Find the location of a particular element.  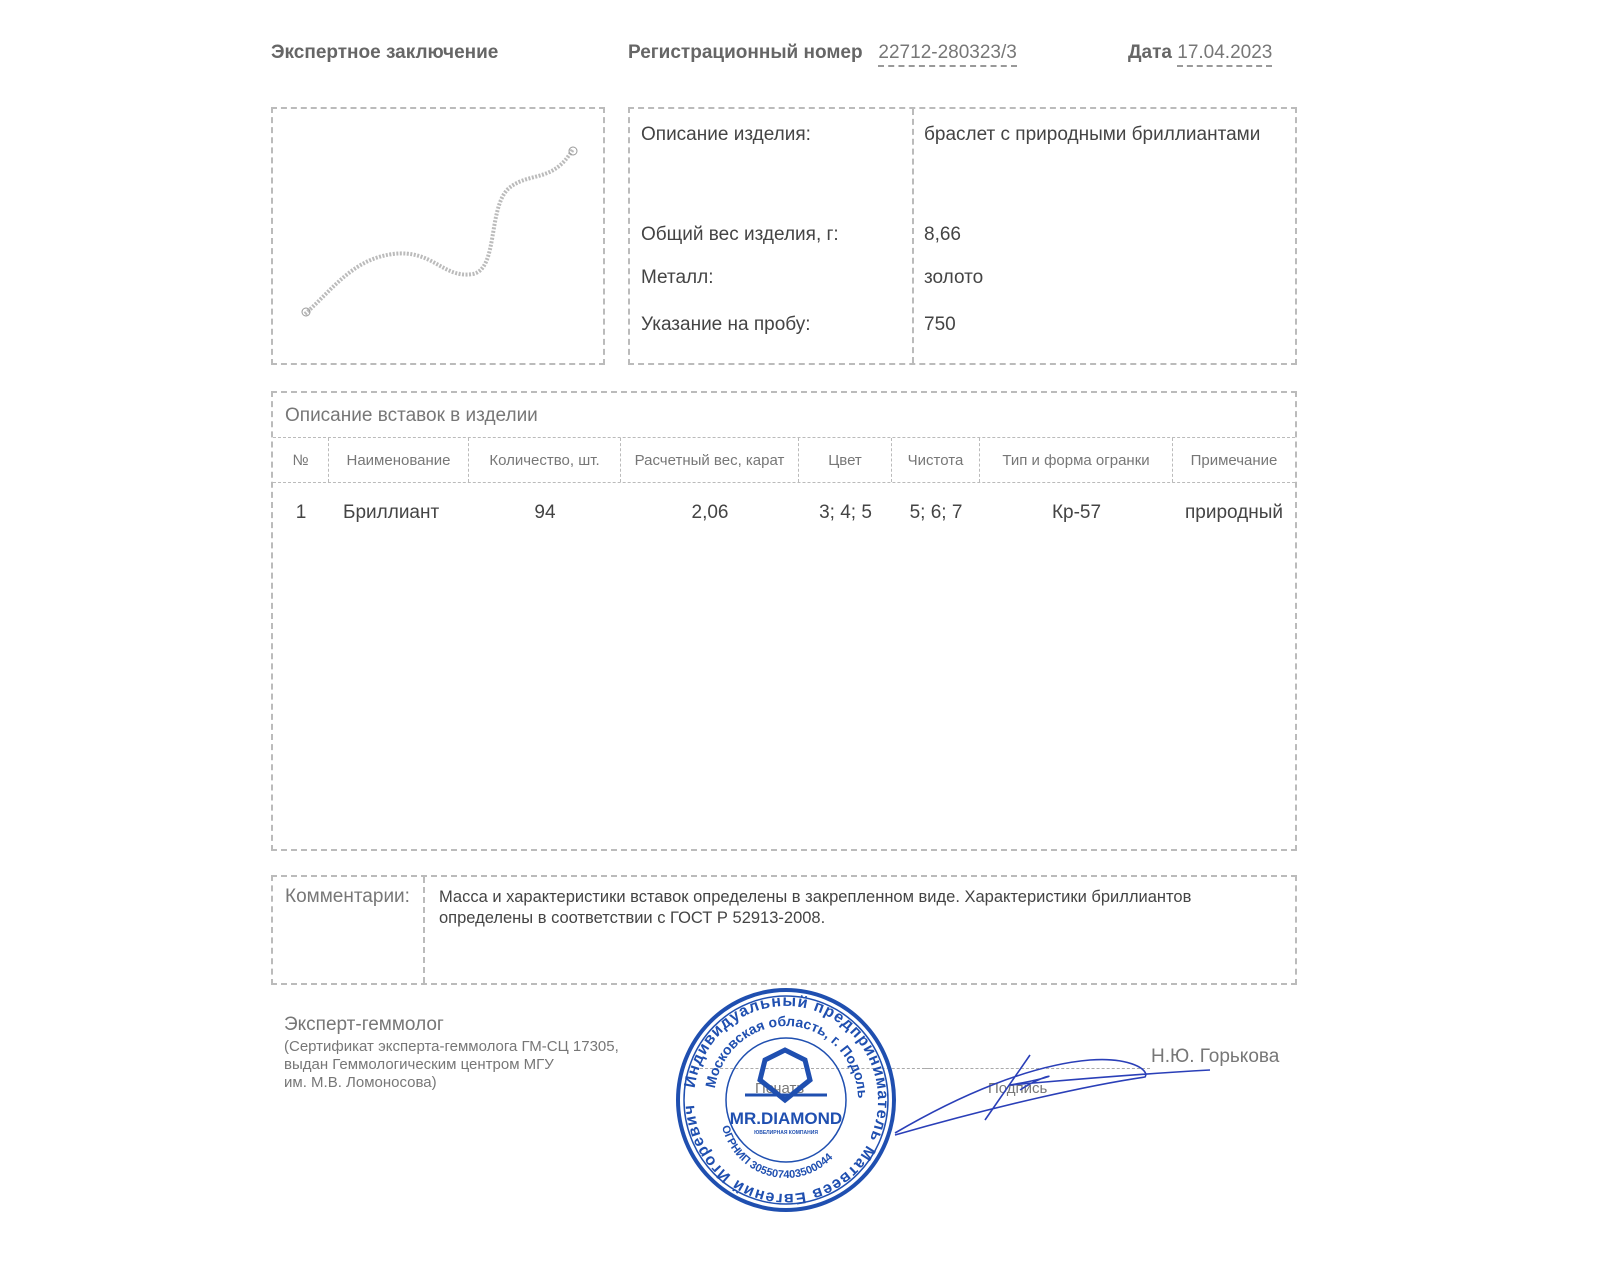

column-header: Примечание is located at coordinates (1234, 460).